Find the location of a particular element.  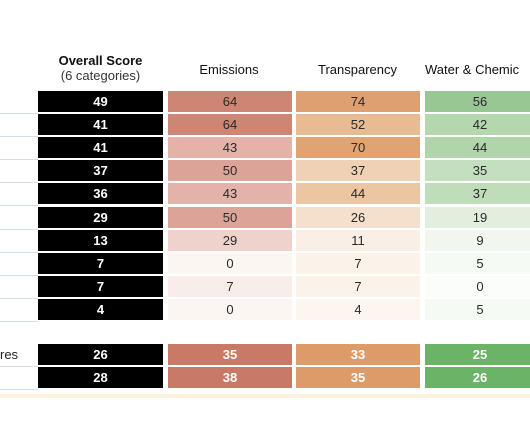

overall-score-cell: 4 is located at coordinates (100, 309).